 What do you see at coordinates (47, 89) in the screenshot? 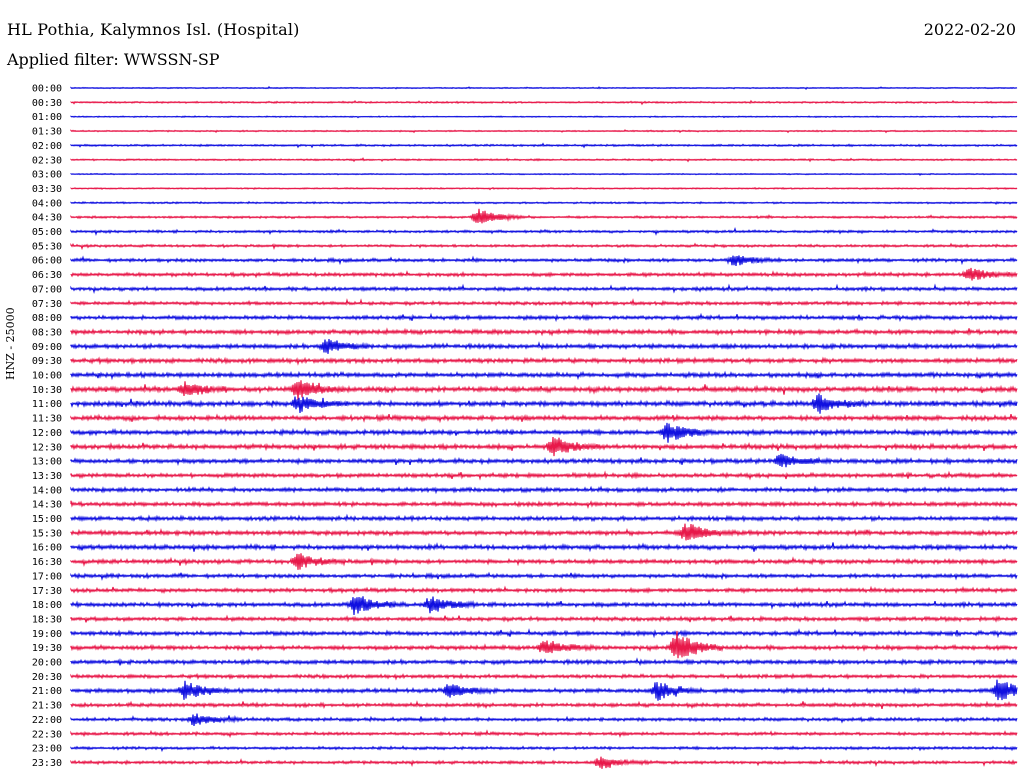
I see `row-label-0000: 00:00` at bounding box center [47, 89].